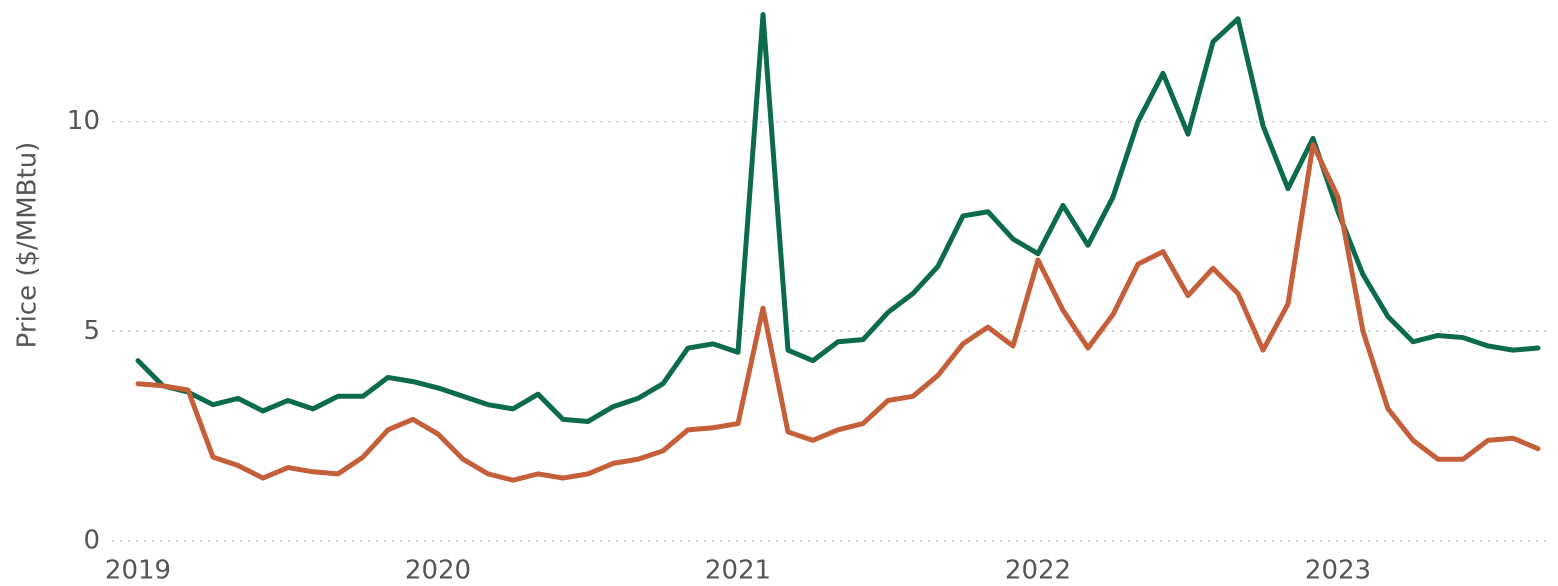  I want to click on x-tick-label: 2021, so click(738, 571).